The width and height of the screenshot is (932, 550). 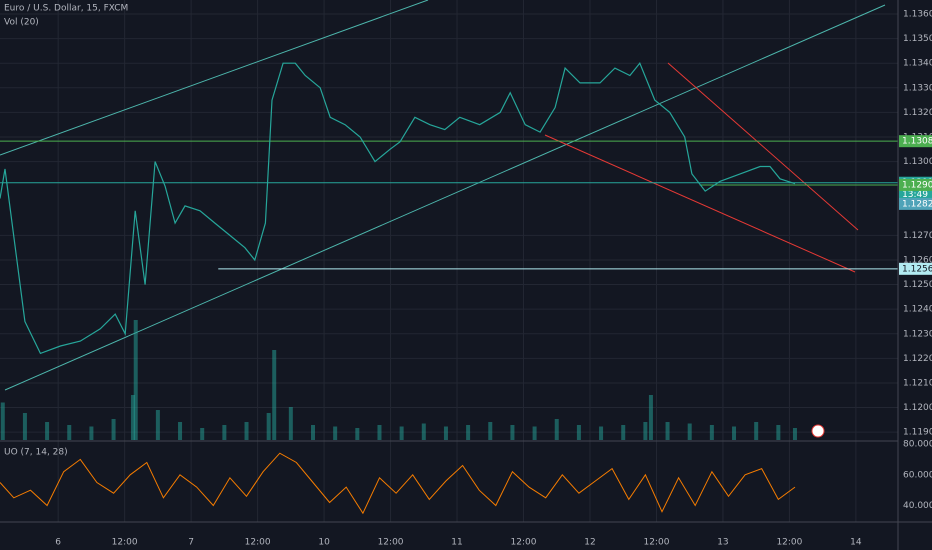 What do you see at coordinates (917, 433) in the screenshot?
I see `y-tick-label: 1.11900` at bounding box center [917, 433].